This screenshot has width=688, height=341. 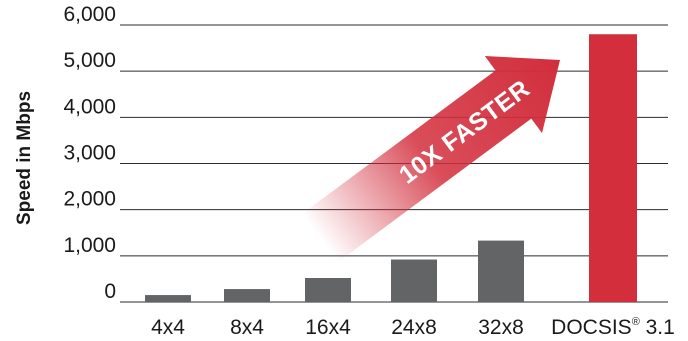 What do you see at coordinates (89, 14) in the screenshot?
I see `y-tick-label: 6,000` at bounding box center [89, 14].